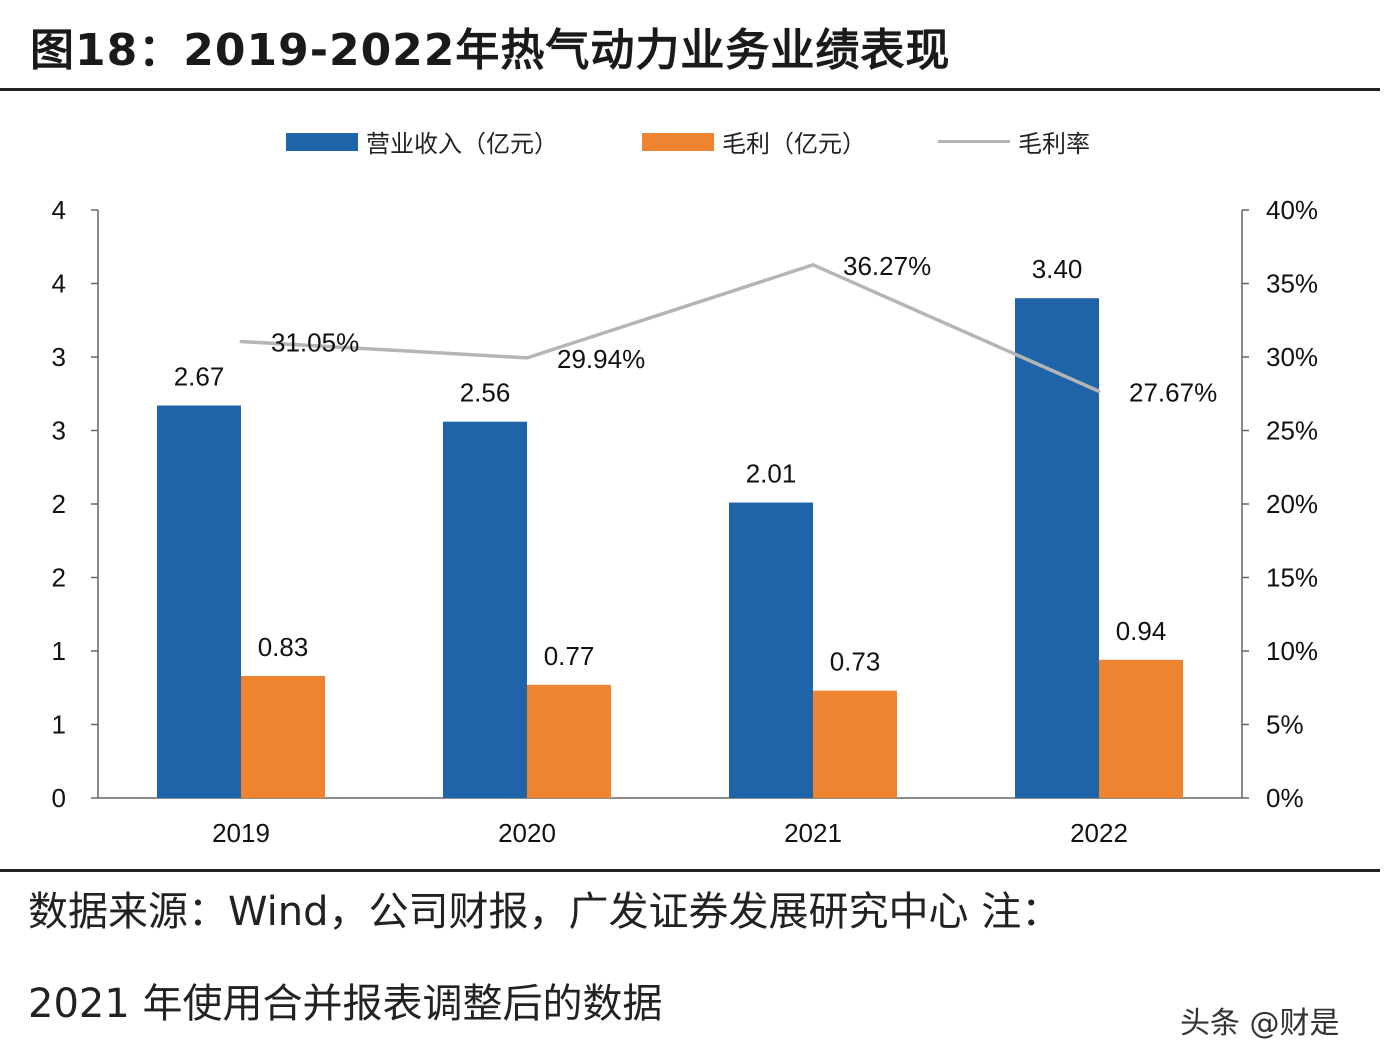 The image size is (1396, 1064). I want to click on data-label-margin-2021: 36.27%, so click(887, 266).